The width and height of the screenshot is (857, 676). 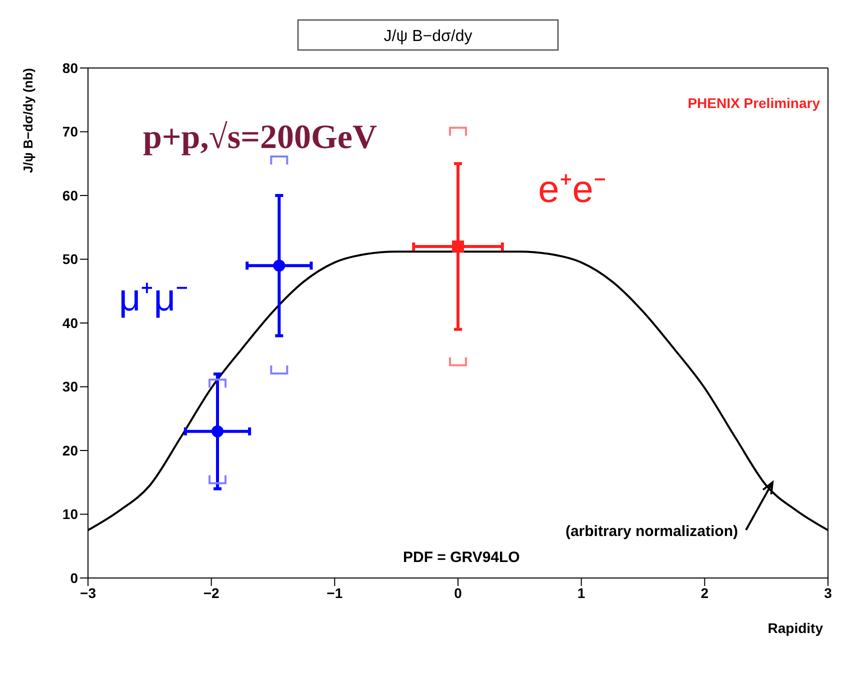 What do you see at coordinates (70, 68) in the screenshot?
I see `y-tick-label: 80` at bounding box center [70, 68].